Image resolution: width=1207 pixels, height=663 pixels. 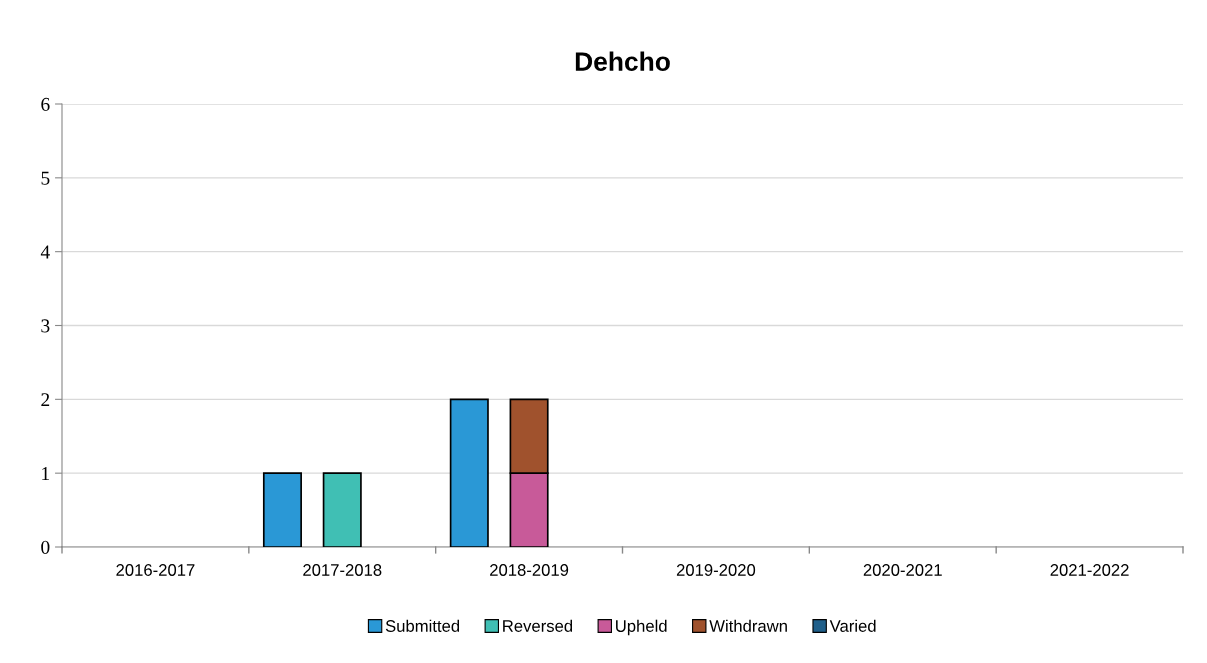 I want to click on y-tick-label: 4, so click(x=45, y=252).